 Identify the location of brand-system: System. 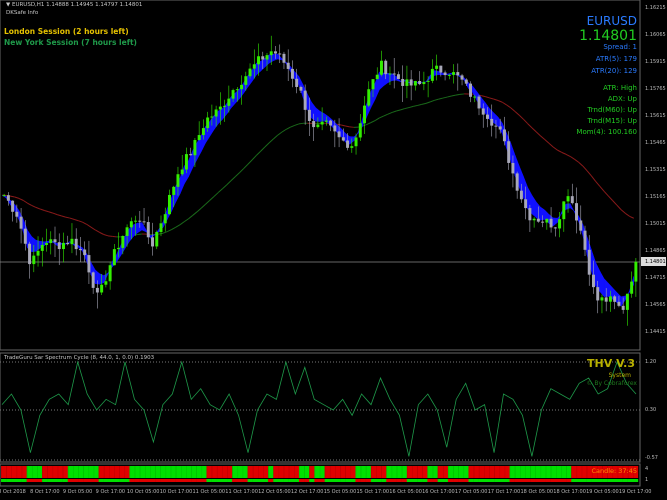
(619, 375).